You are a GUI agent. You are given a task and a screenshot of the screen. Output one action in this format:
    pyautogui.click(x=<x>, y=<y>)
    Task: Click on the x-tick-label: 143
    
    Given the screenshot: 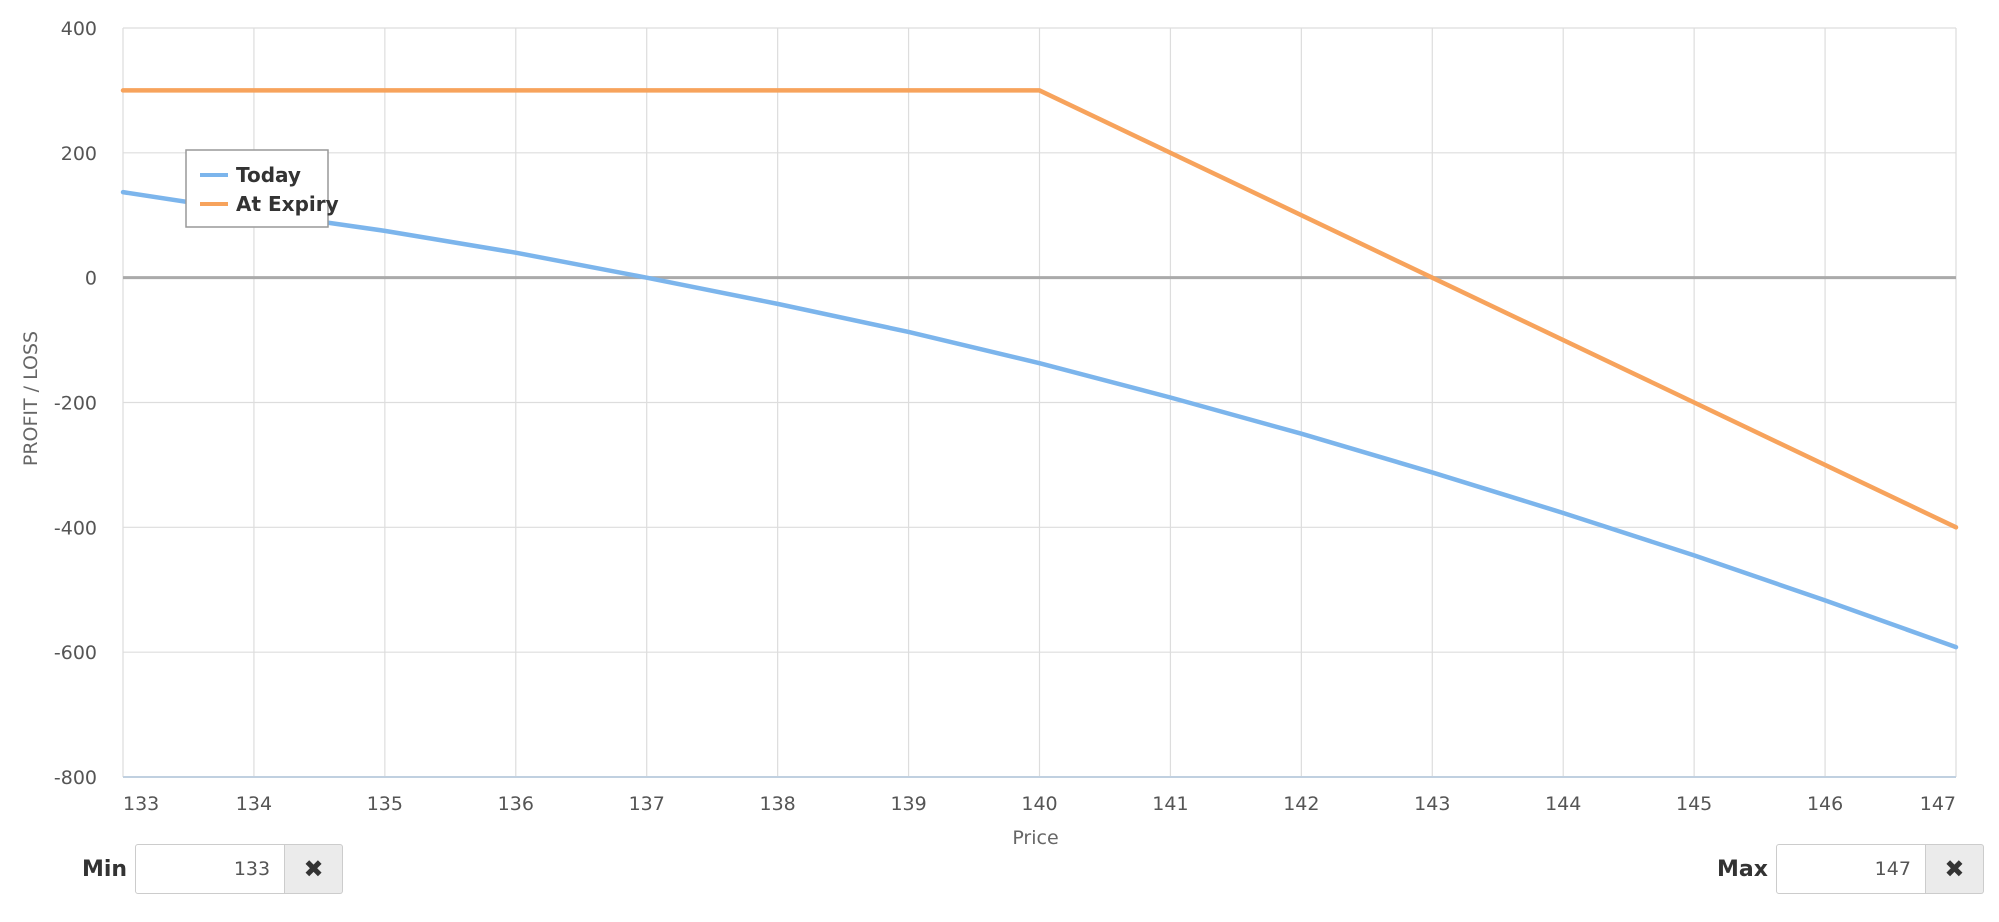 What is the action you would take?
    pyautogui.click(x=1432, y=804)
    